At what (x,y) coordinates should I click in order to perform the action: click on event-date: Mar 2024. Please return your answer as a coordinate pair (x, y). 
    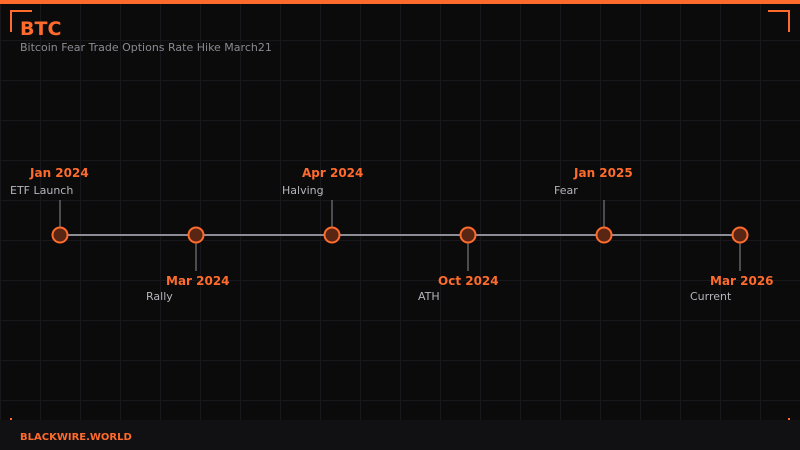
    Looking at the image, I should click on (198, 281).